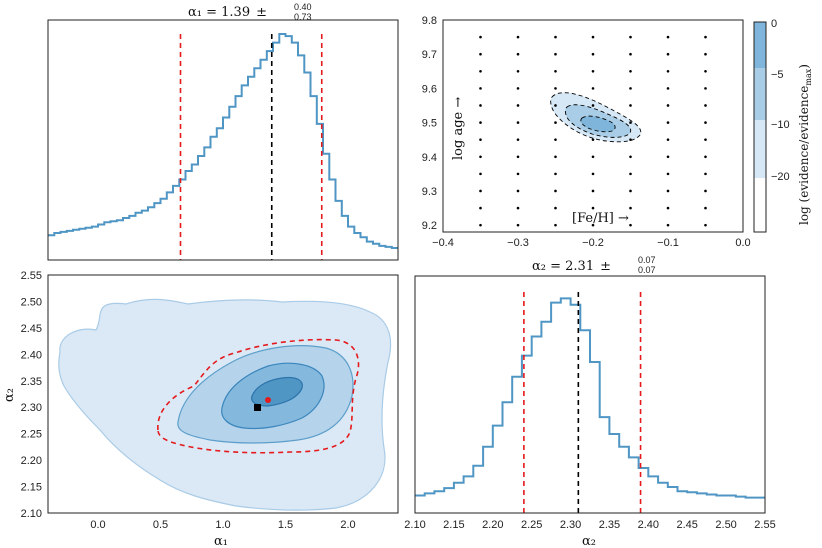  What do you see at coordinates (780, 125) in the screenshot?
I see `colorbar-tick: −10` at bounding box center [780, 125].